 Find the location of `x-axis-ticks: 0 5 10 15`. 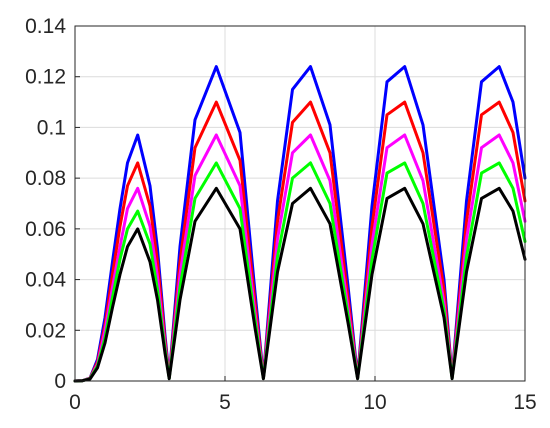

x-axis-ticks: 0 5 10 15 is located at coordinates (303, 395).